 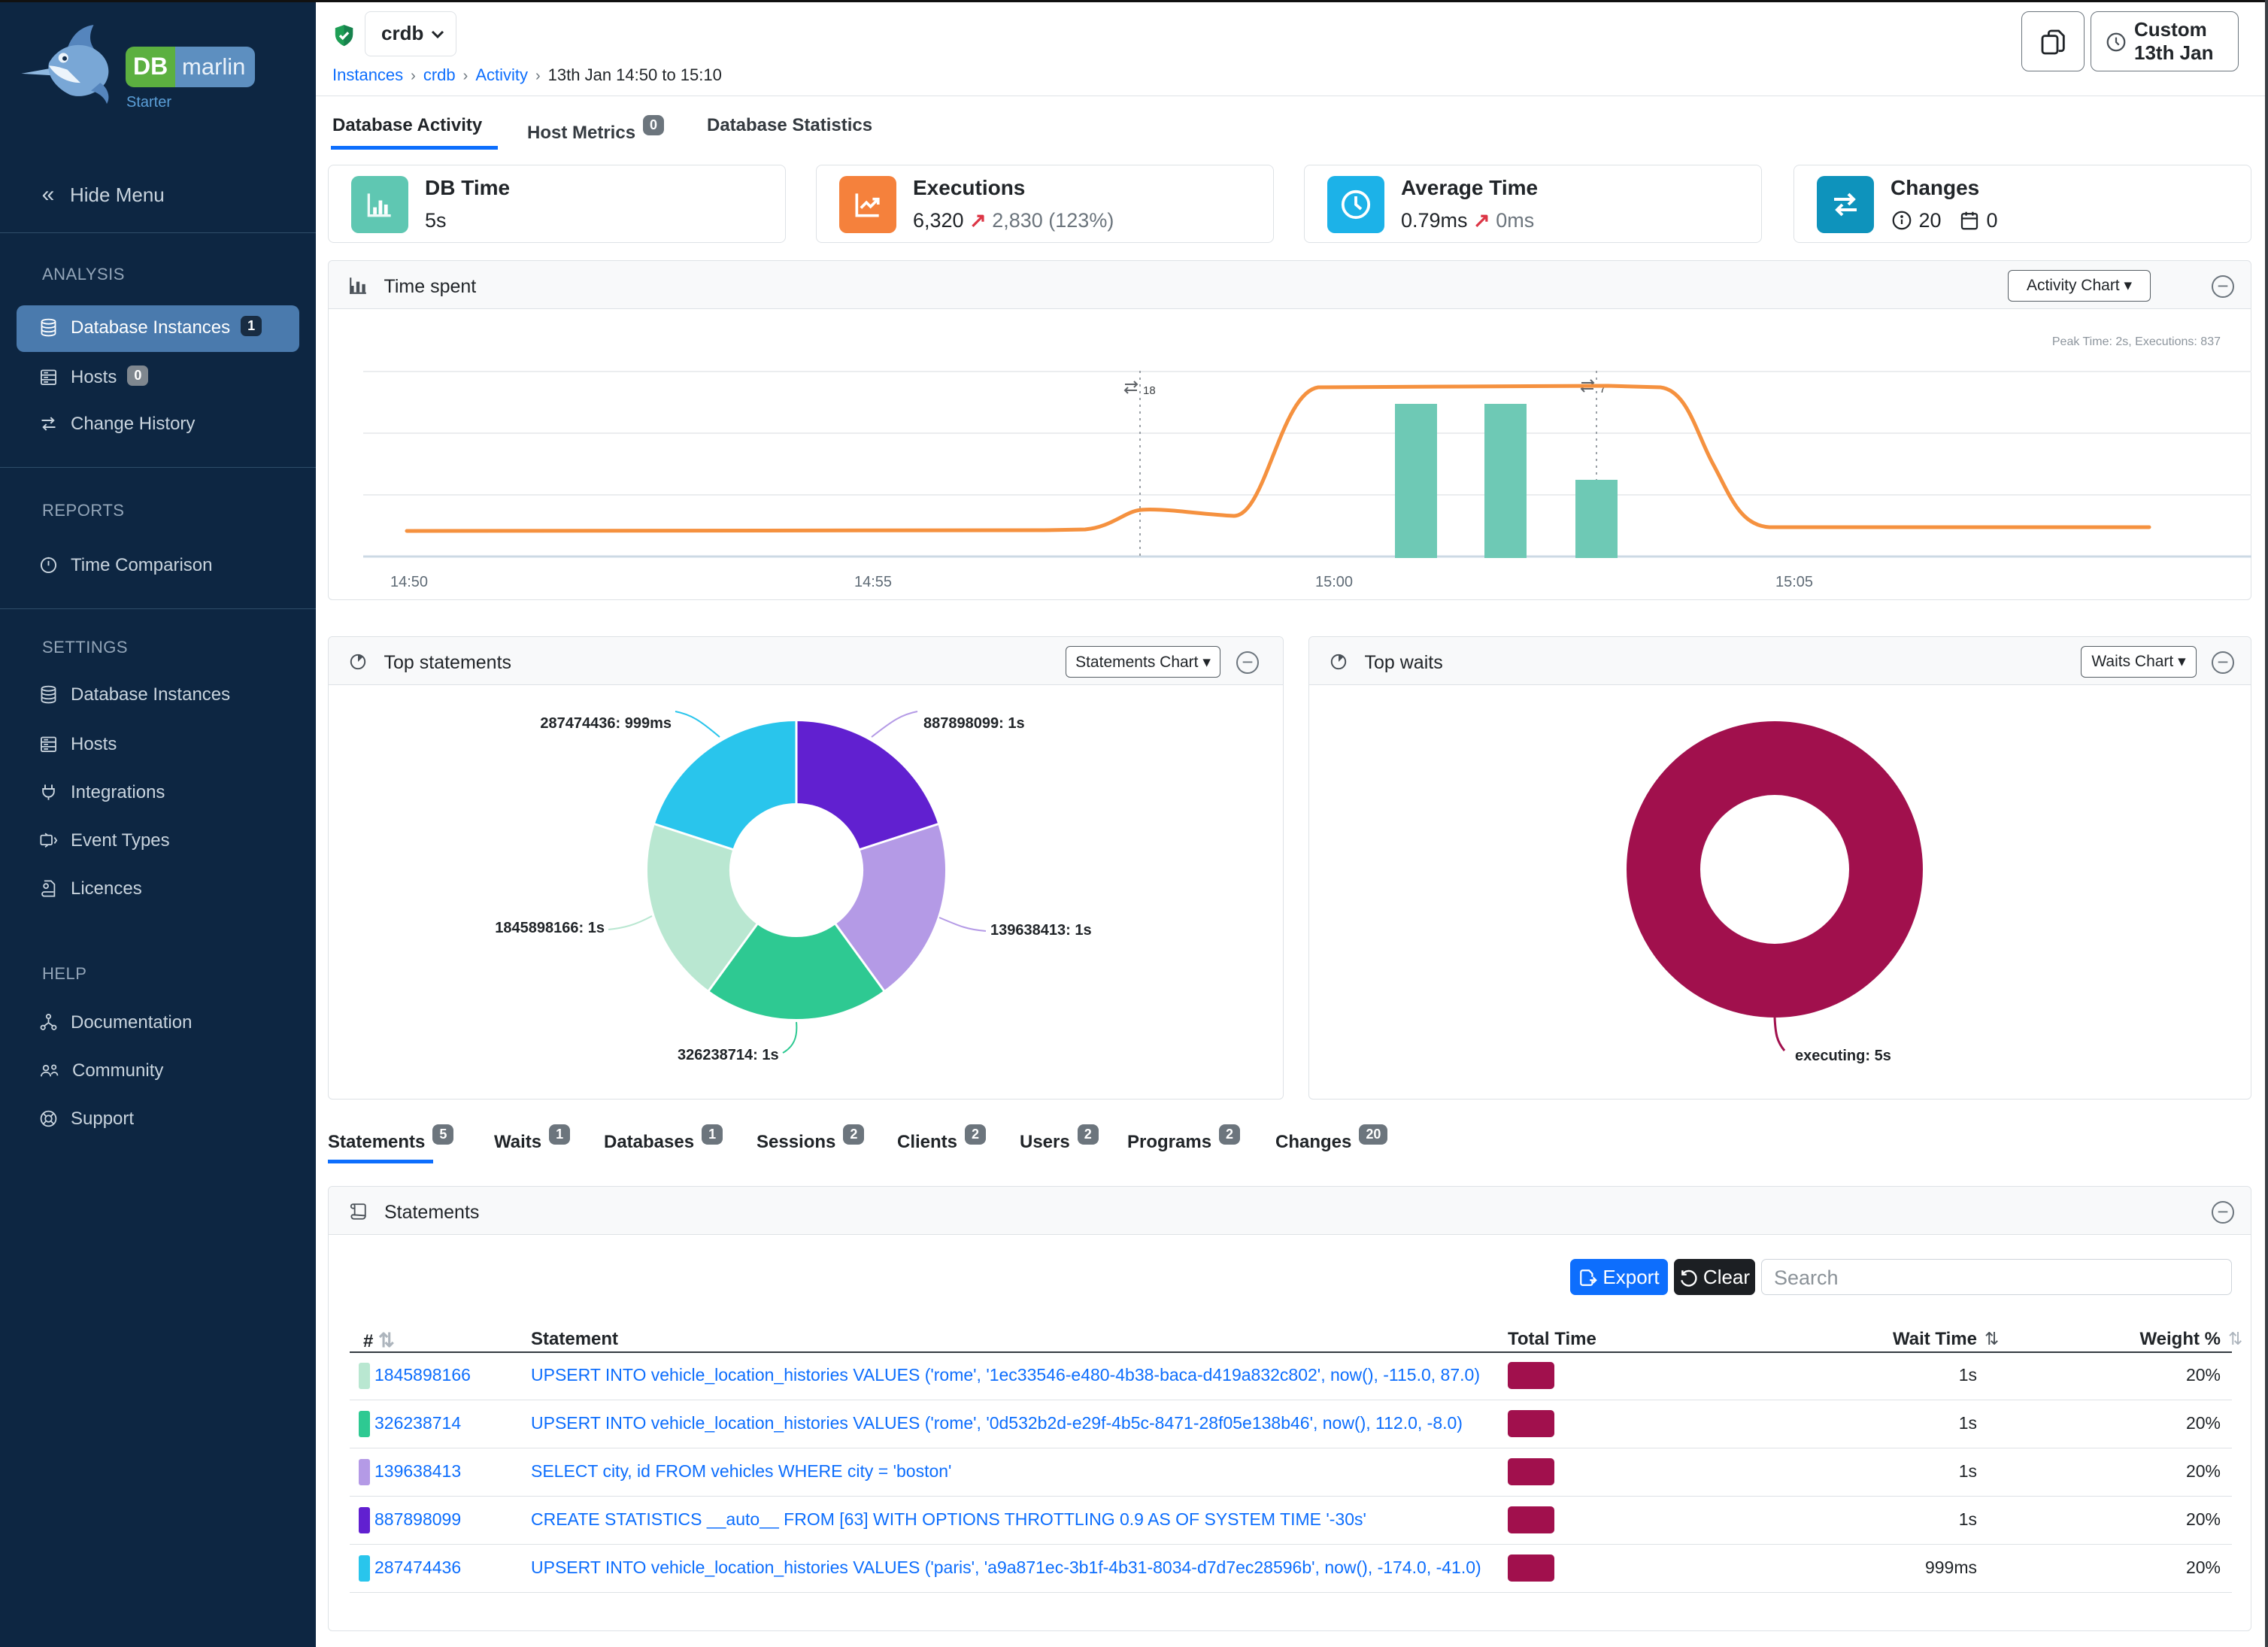 What do you see at coordinates (1334, 582) in the screenshot?
I see `svg-text: 15:00` at bounding box center [1334, 582].